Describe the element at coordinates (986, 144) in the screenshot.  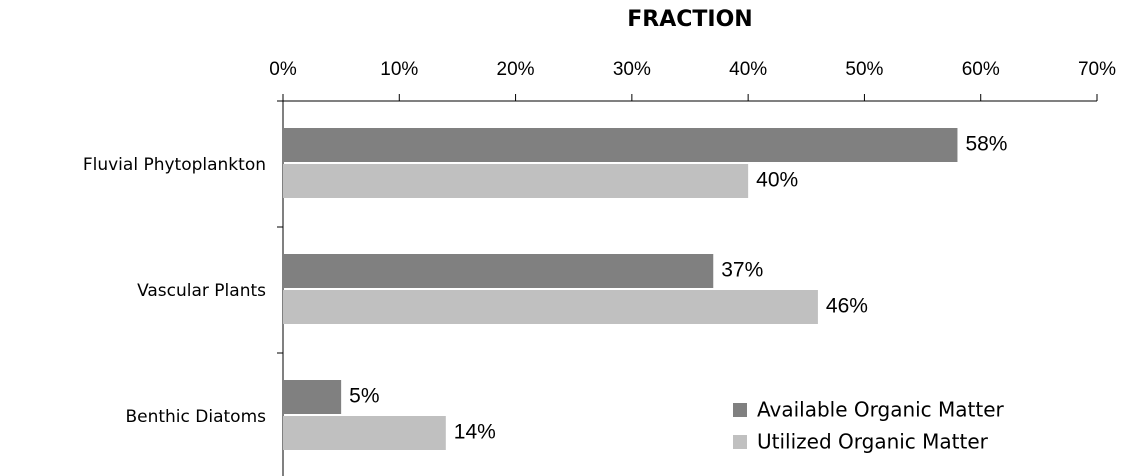
I see `value-label: 58%` at that location.